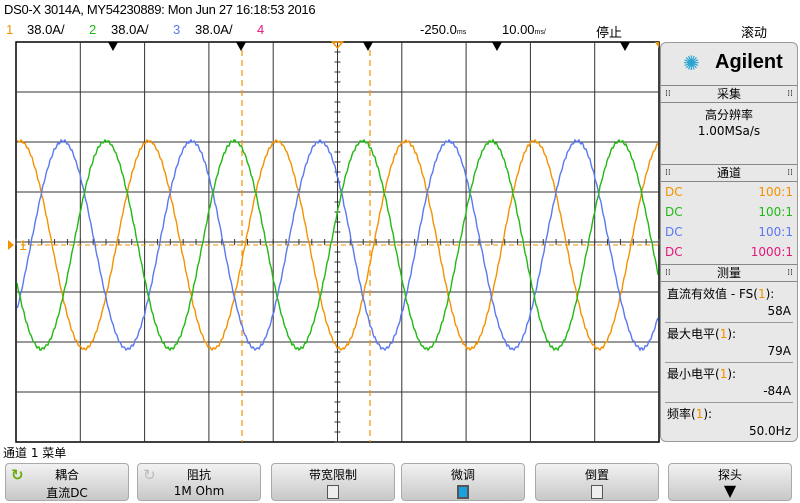 The height and width of the screenshot is (503, 800). Describe the element at coordinates (198, 475) in the screenshot. I see `softkey-label: 阻抗` at that location.